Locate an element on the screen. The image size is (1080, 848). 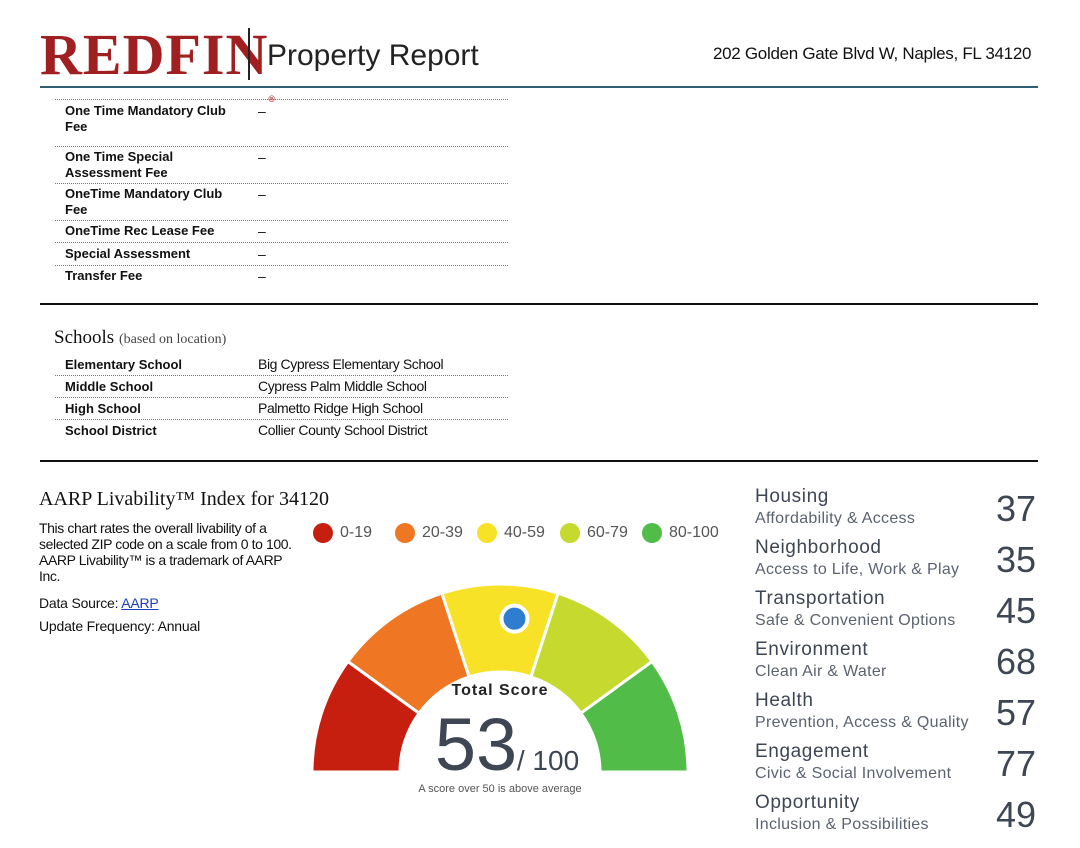
legend-item: 20-39 is located at coordinates (429, 533).